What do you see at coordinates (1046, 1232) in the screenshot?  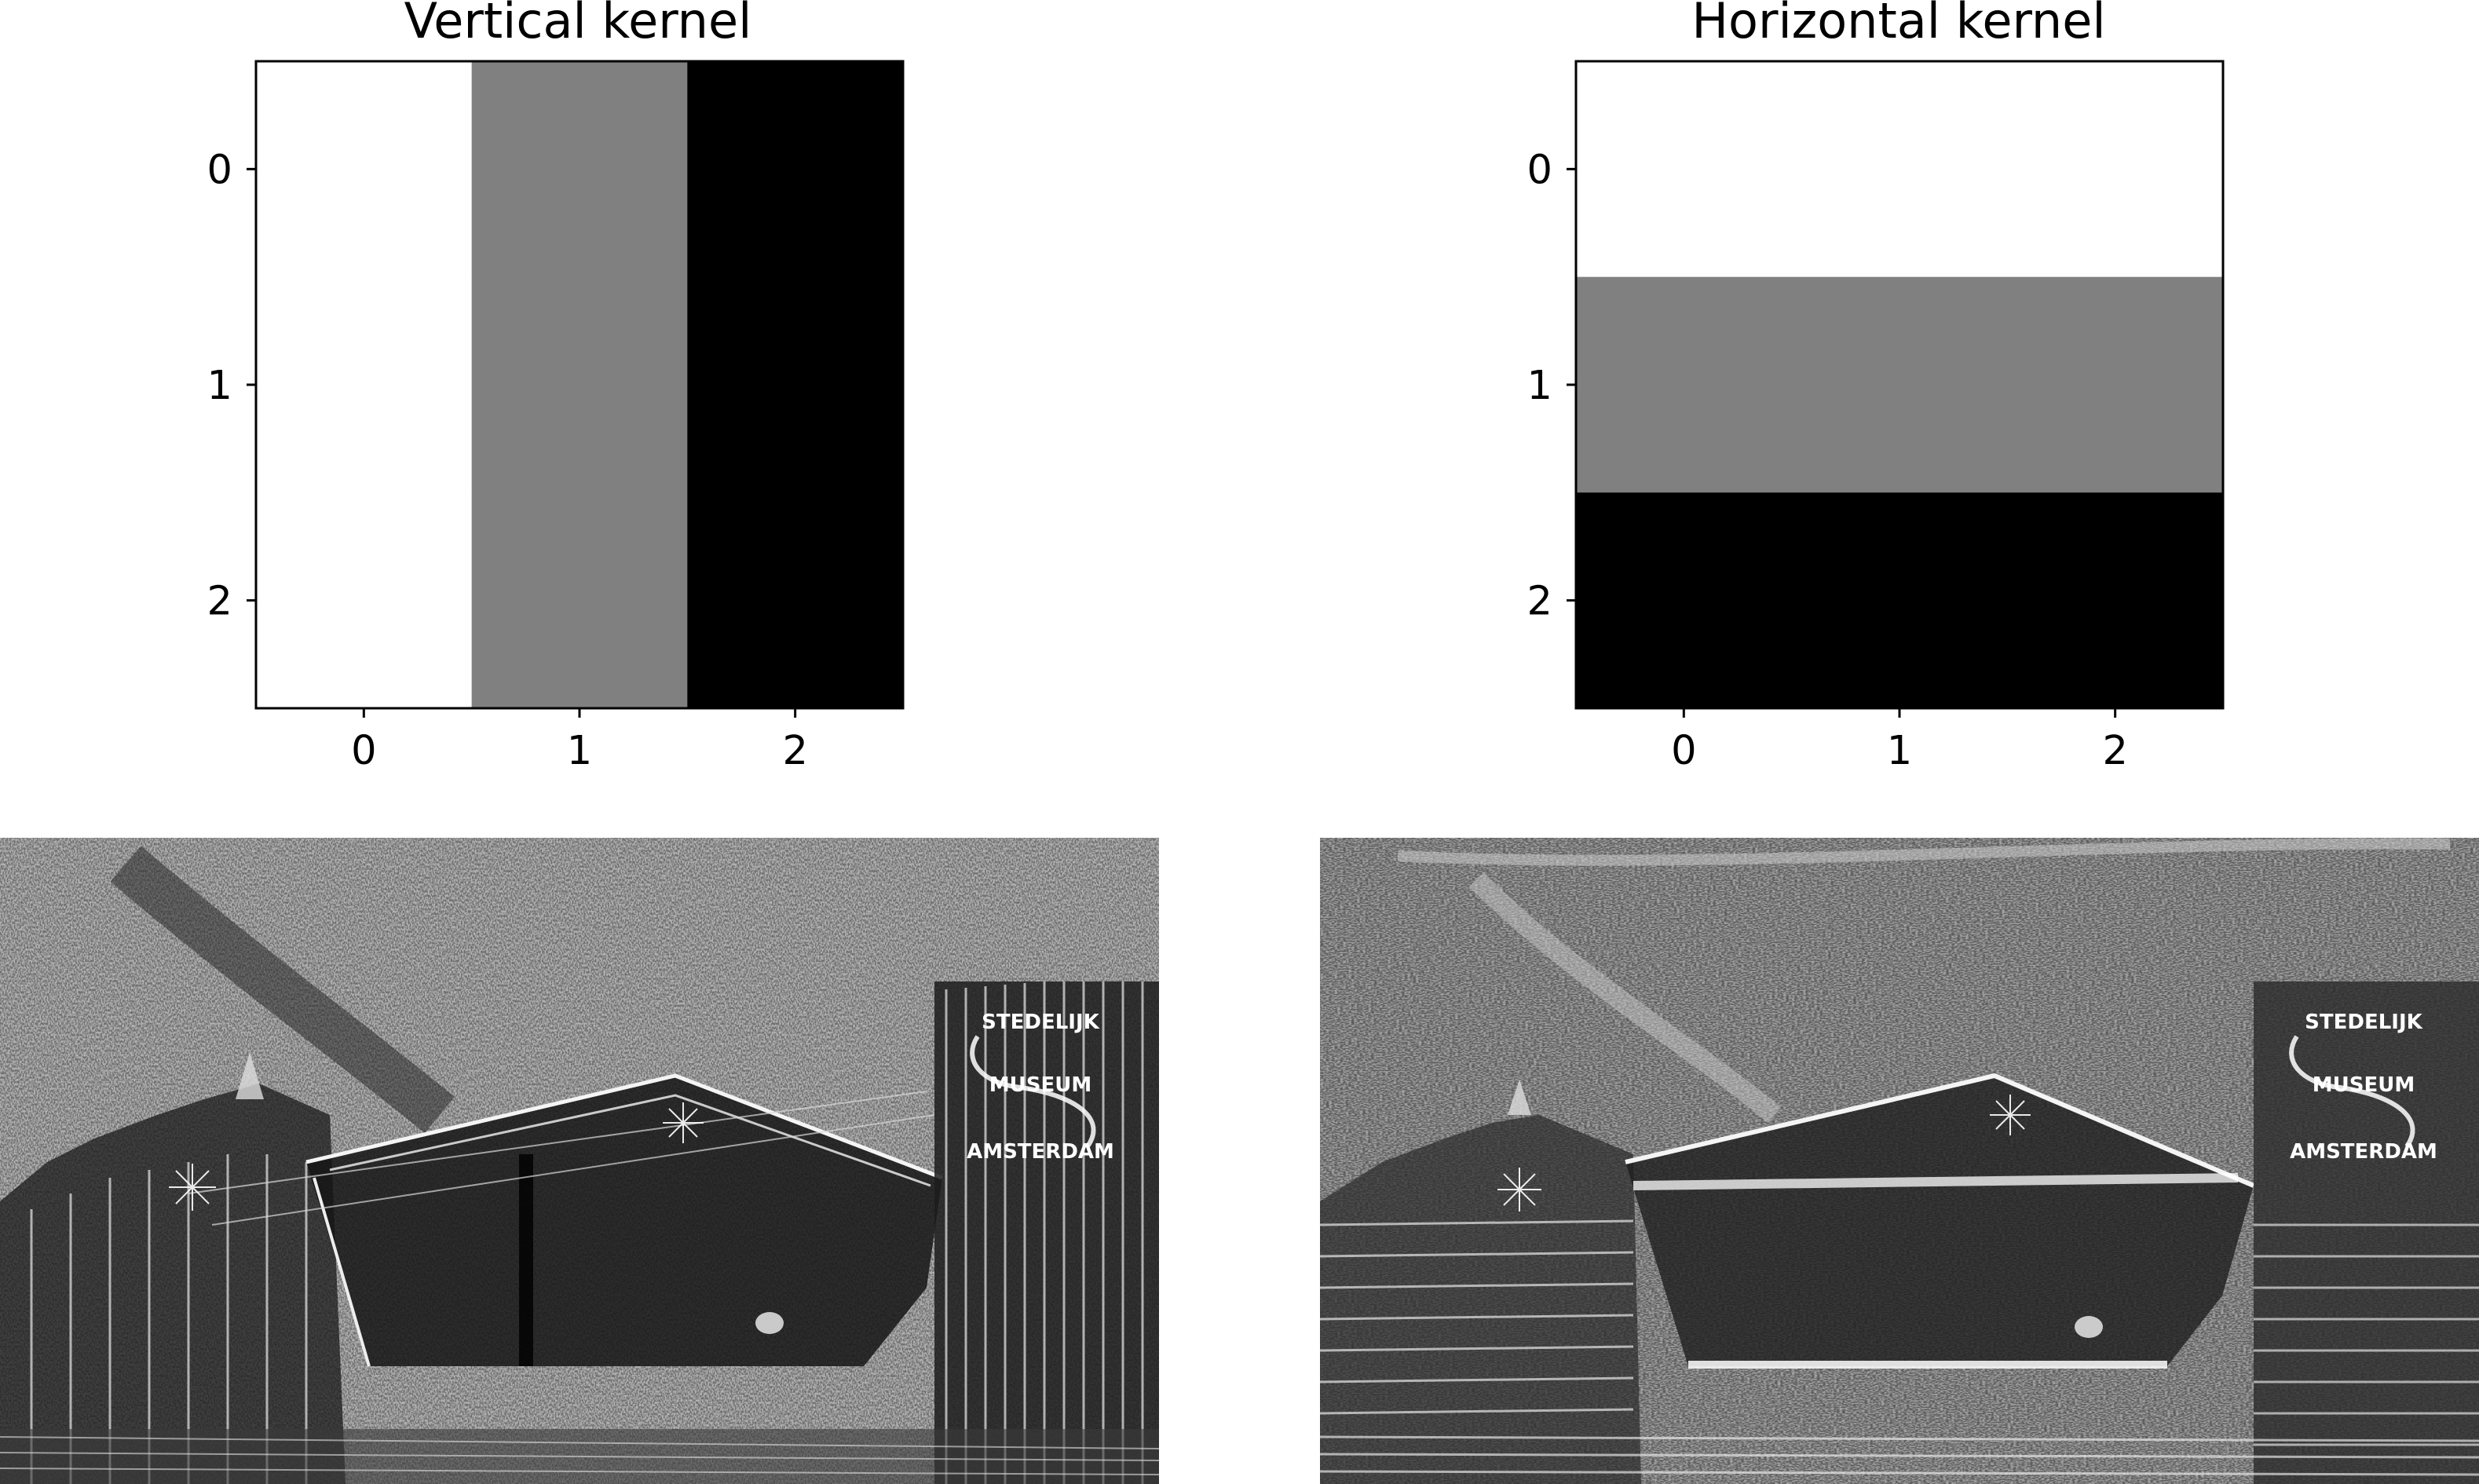 I see `sign-tower-shape: STEDELIJK MUSEUM AMSTERDAM` at bounding box center [1046, 1232].